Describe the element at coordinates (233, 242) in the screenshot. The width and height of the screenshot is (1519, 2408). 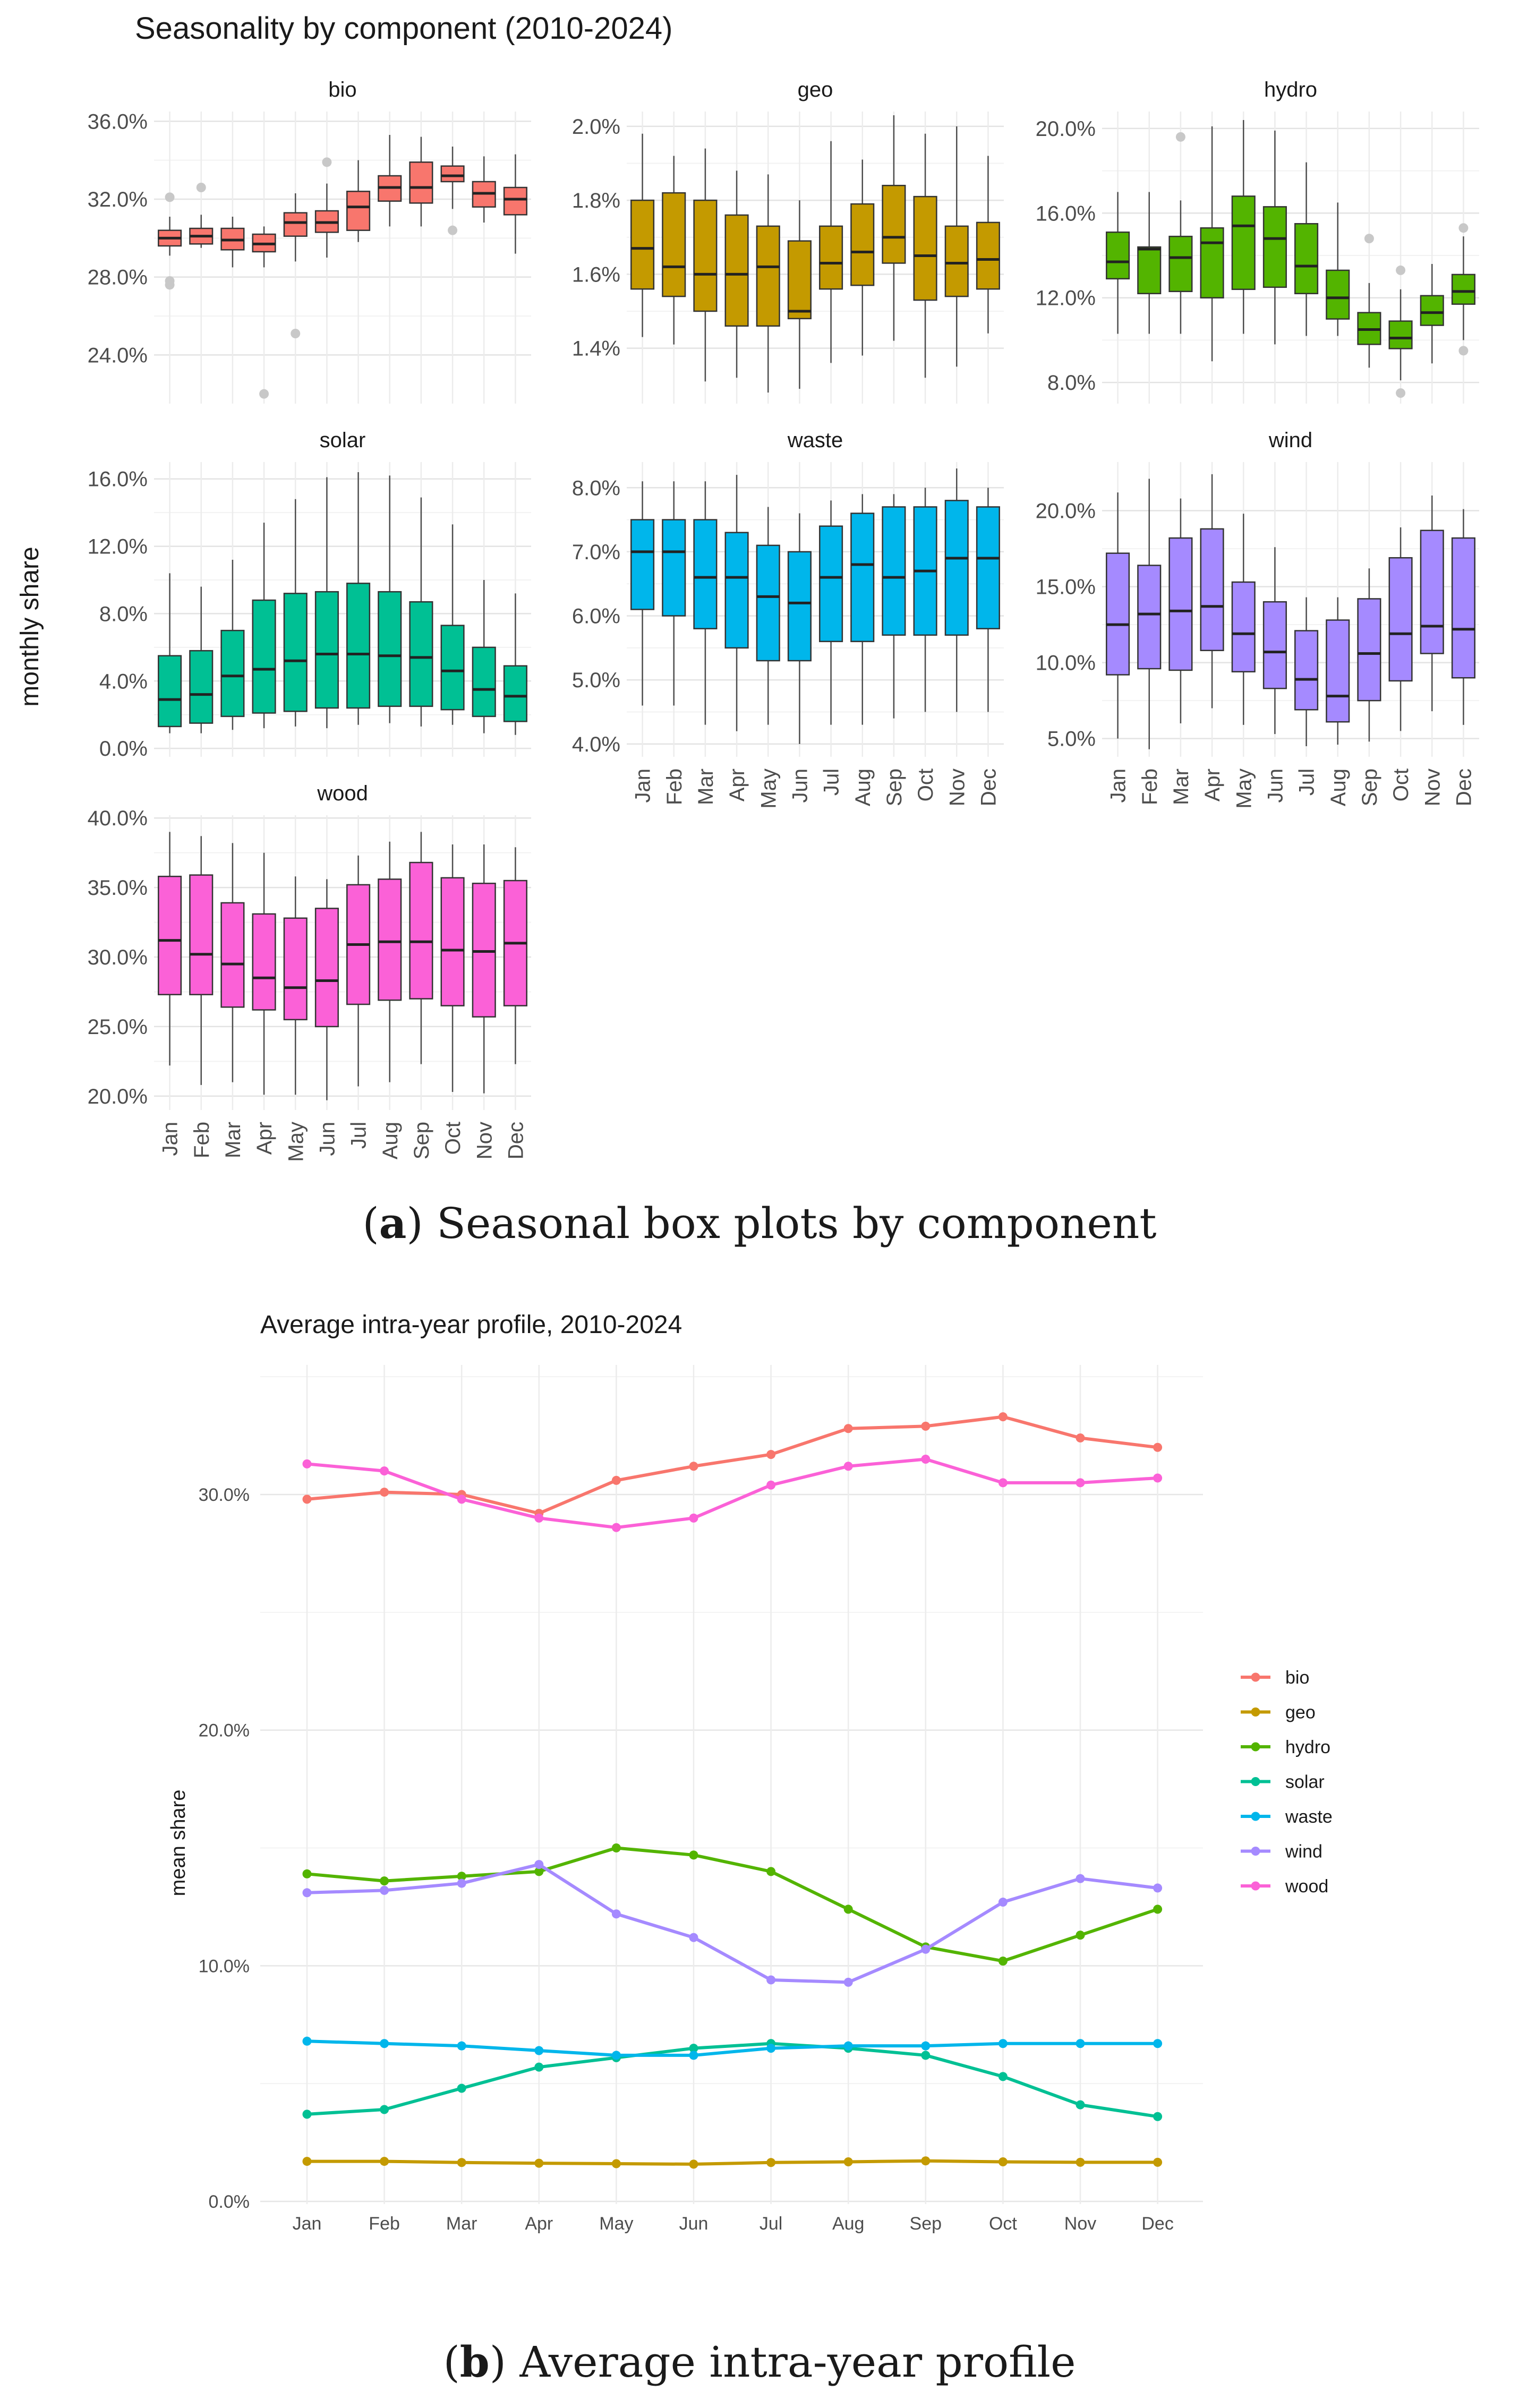
I see `box-bio-Mar` at that location.